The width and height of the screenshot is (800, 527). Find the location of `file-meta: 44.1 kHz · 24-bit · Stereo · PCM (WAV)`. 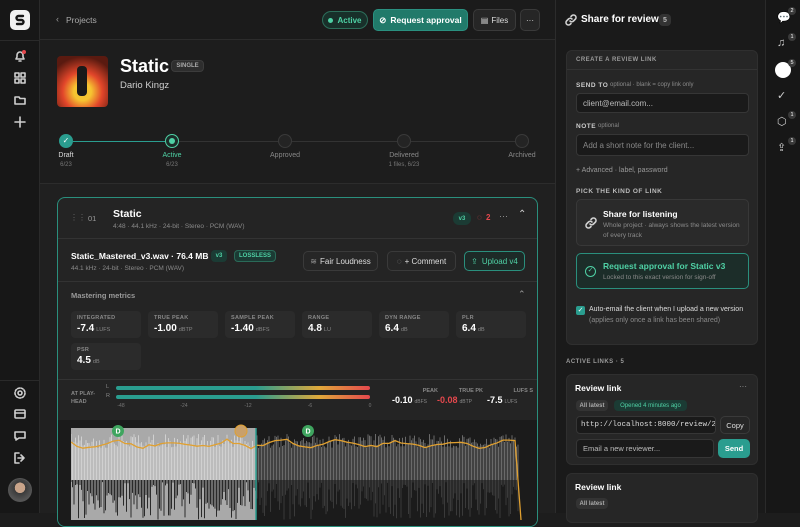

file-meta: 44.1 kHz · 24-bit · Stereo · PCM (WAV) is located at coordinates (128, 268).